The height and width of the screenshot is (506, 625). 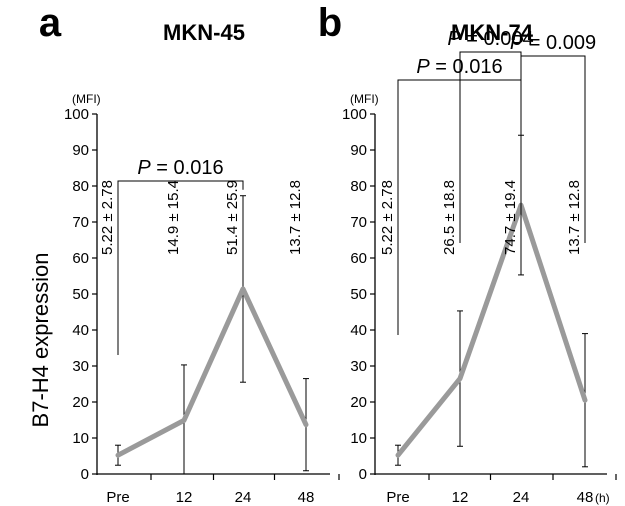 What do you see at coordinates (510, 217) in the screenshot?
I see `data-label: 74.7 ± 19.4` at bounding box center [510, 217].